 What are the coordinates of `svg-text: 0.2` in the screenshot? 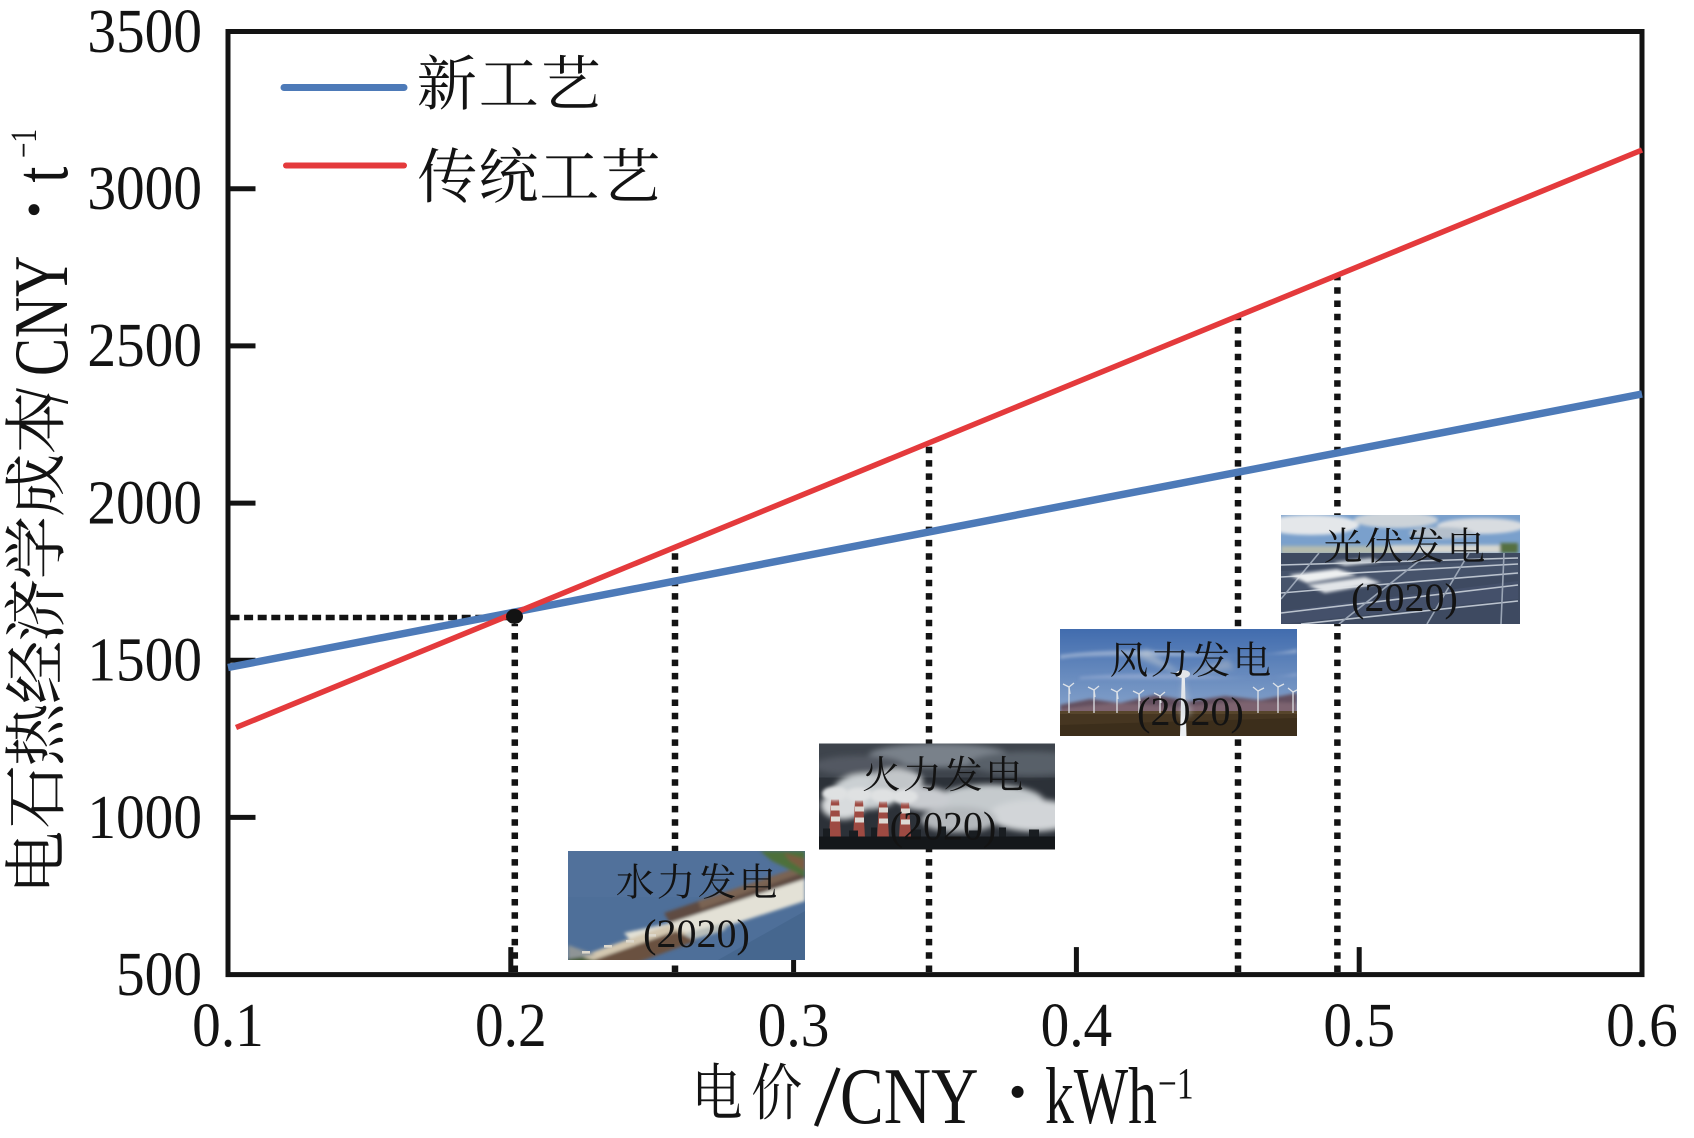 It's located at (511, 1026).